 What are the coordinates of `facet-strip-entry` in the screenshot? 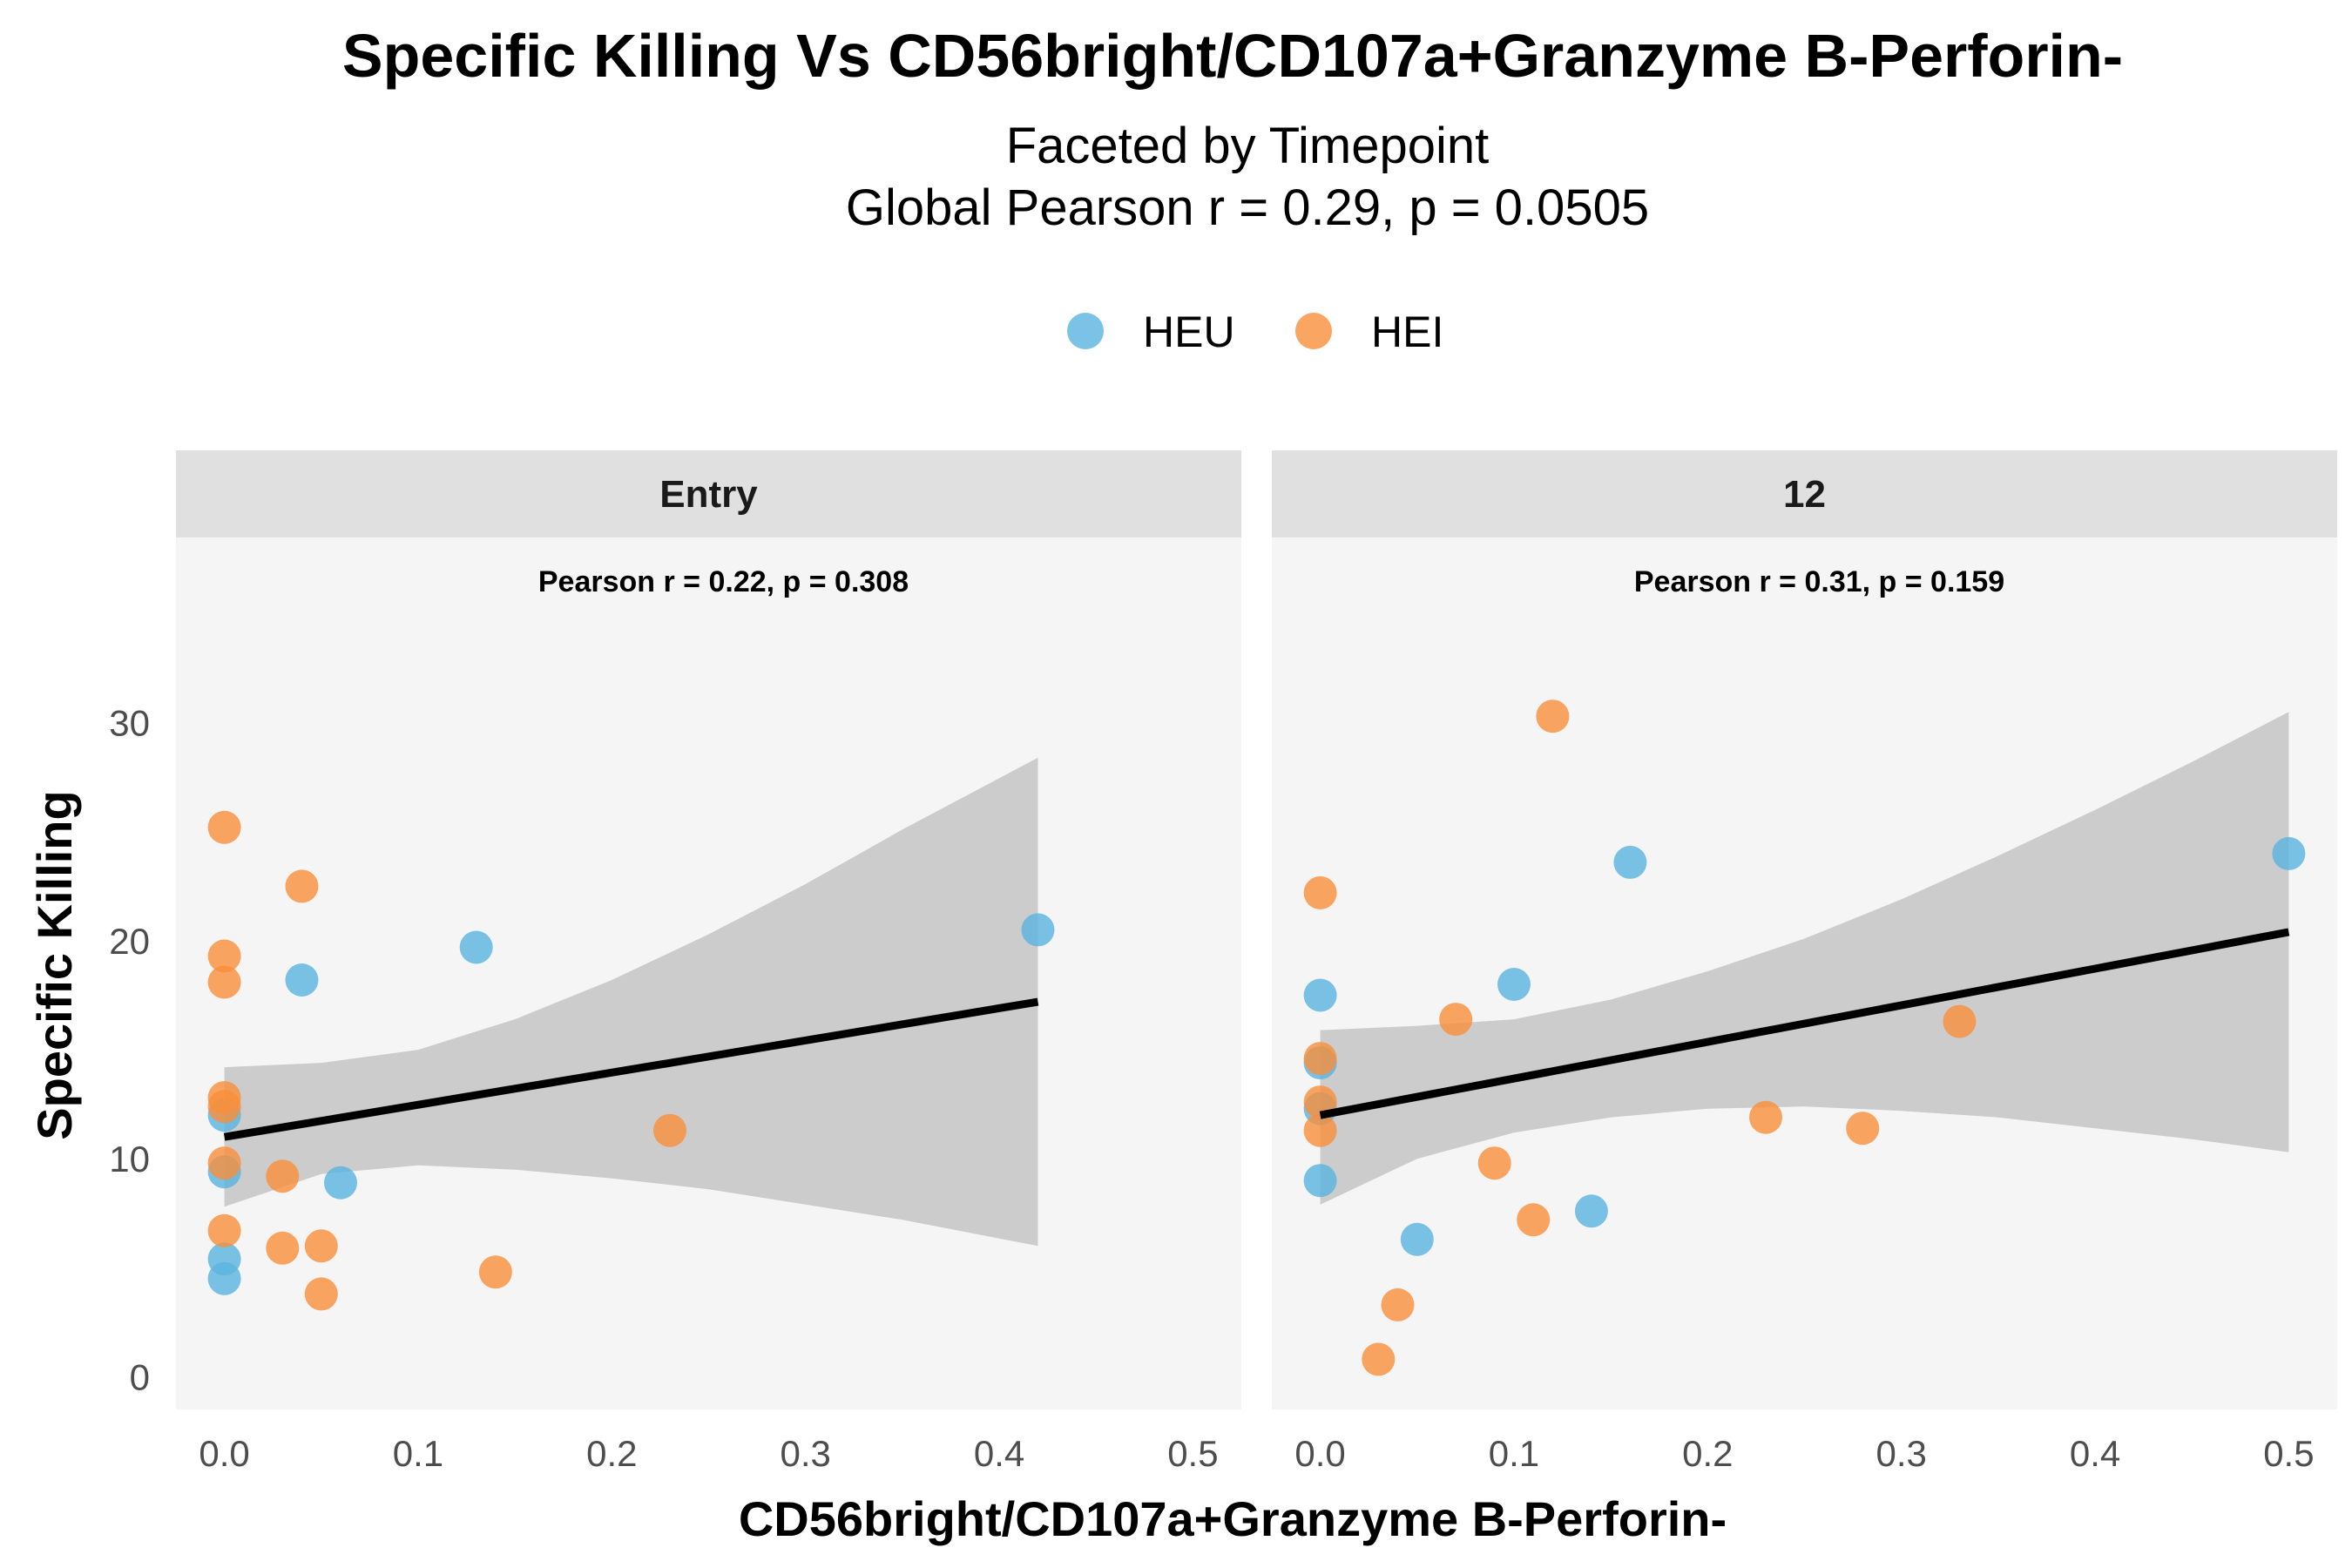 It's located at (708, 494).